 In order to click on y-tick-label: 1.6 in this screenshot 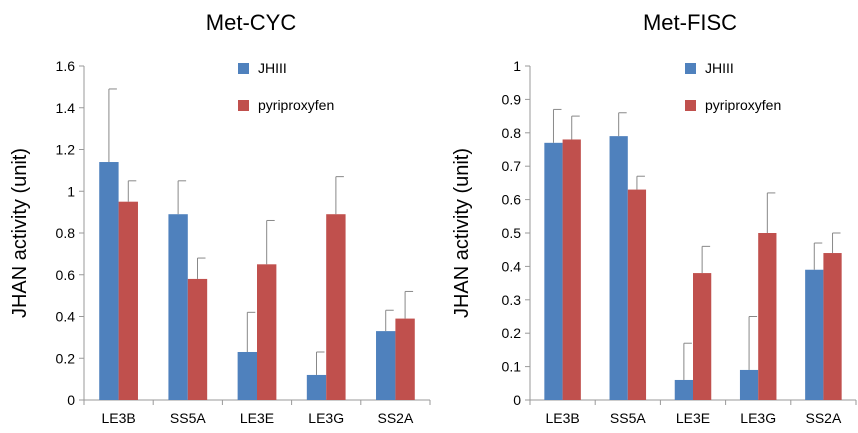, I will do `click(66, 66)`.